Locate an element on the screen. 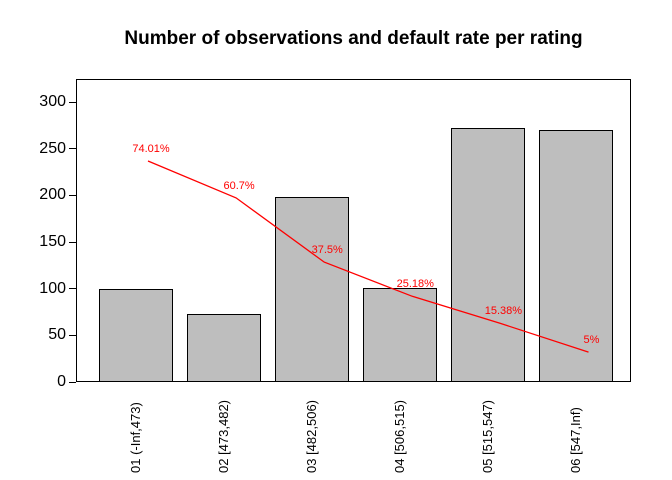 The width and height of the screenshot is (672, 480). x-axis-label: 02 [473,482) is located at coordinates (223, 436).